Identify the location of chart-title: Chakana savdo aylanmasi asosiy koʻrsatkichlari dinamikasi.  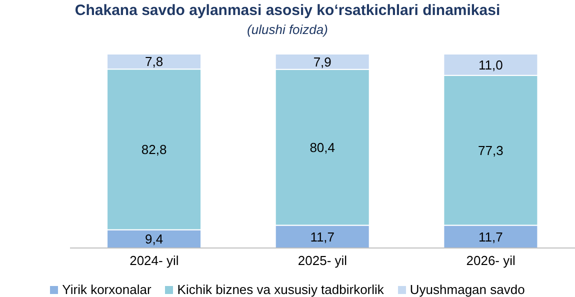
(288, 10).